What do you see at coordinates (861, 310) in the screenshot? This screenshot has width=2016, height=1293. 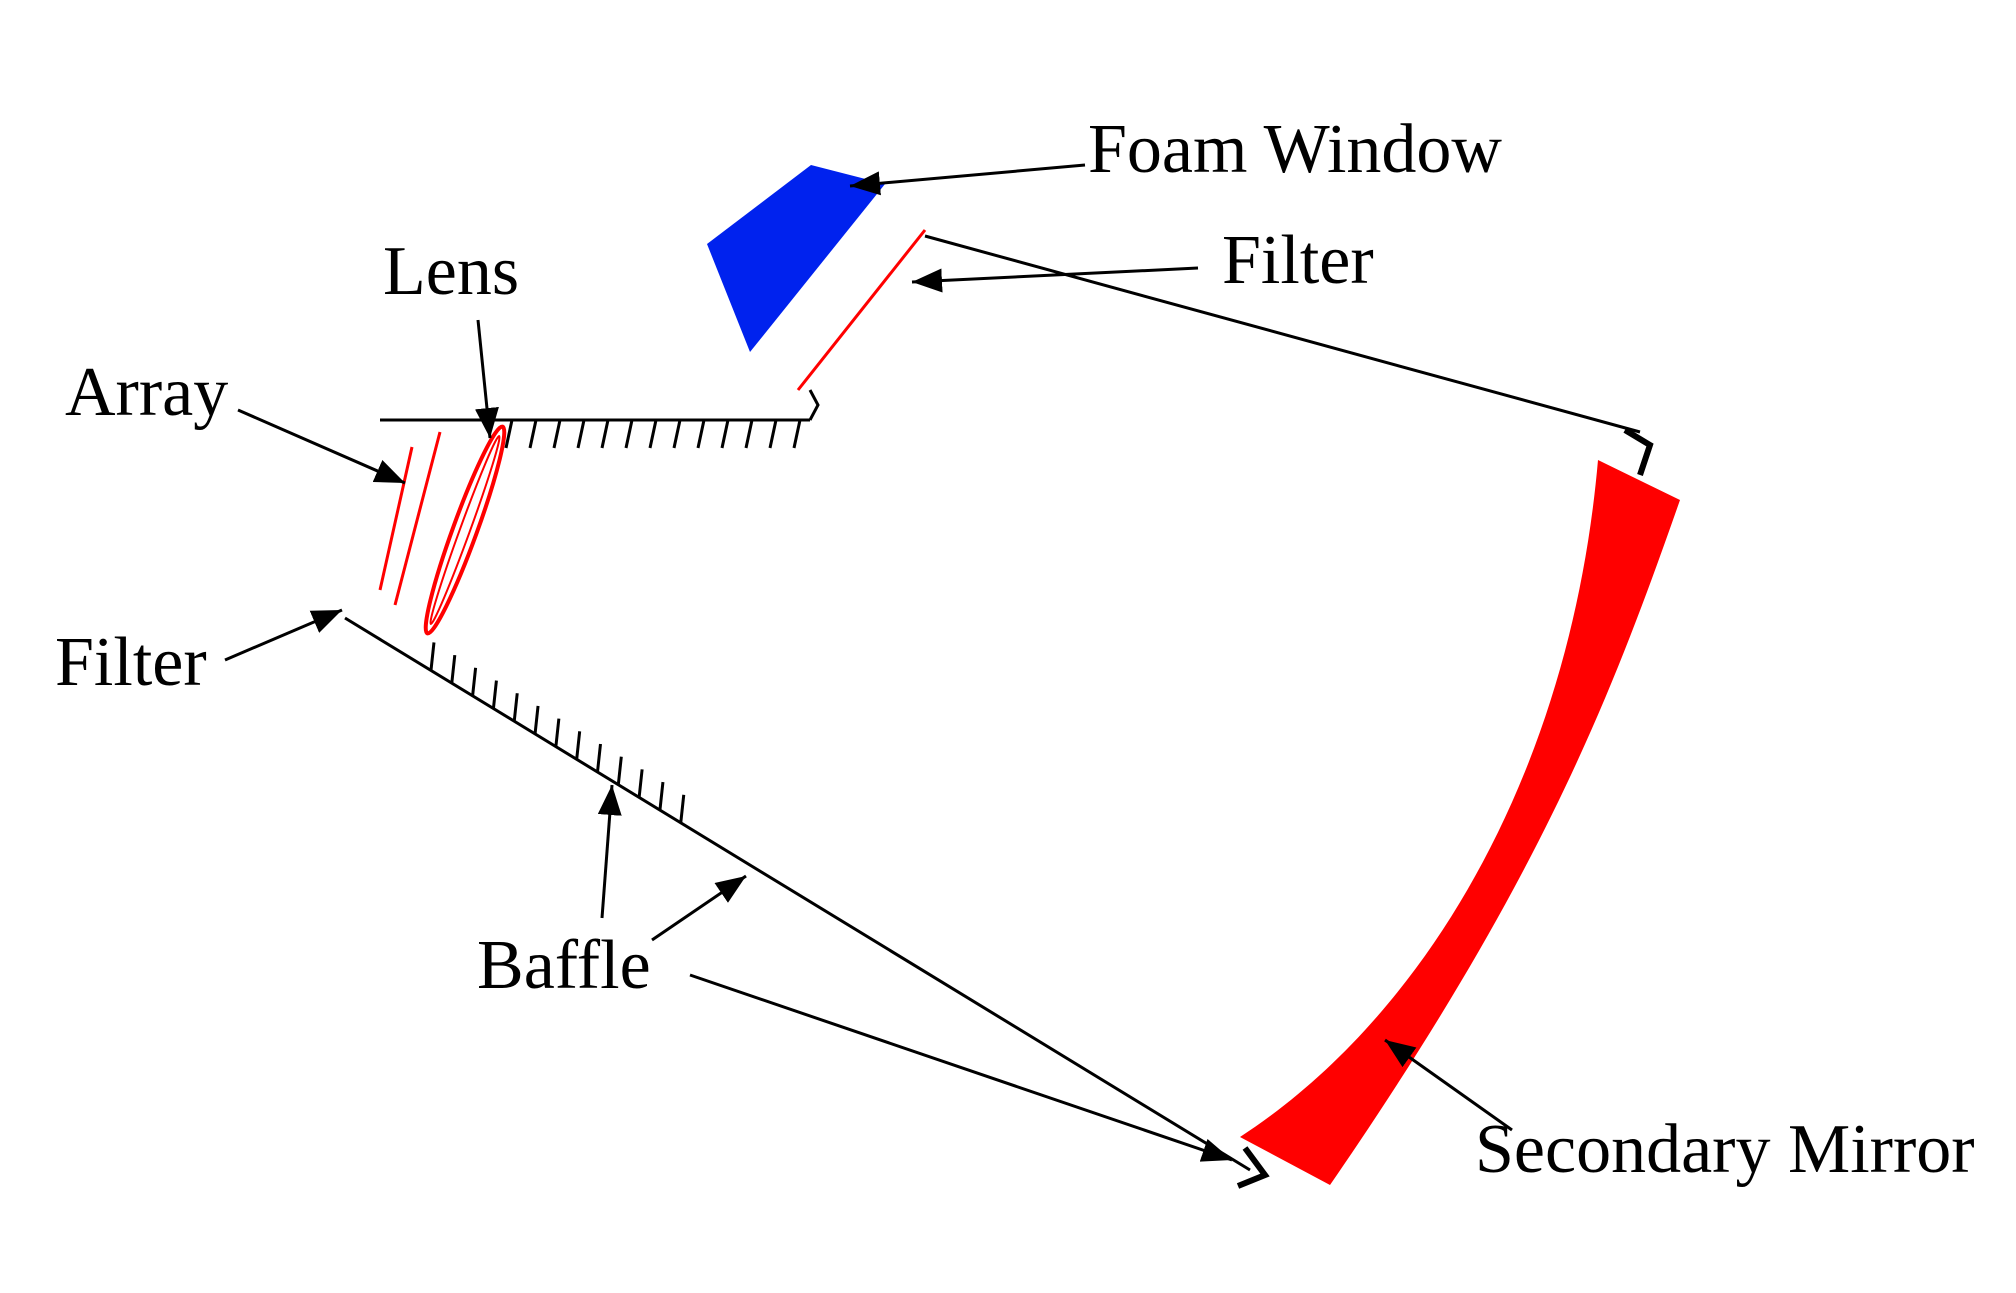 I see `top-filter-shape` at bounding box center [861, 310].